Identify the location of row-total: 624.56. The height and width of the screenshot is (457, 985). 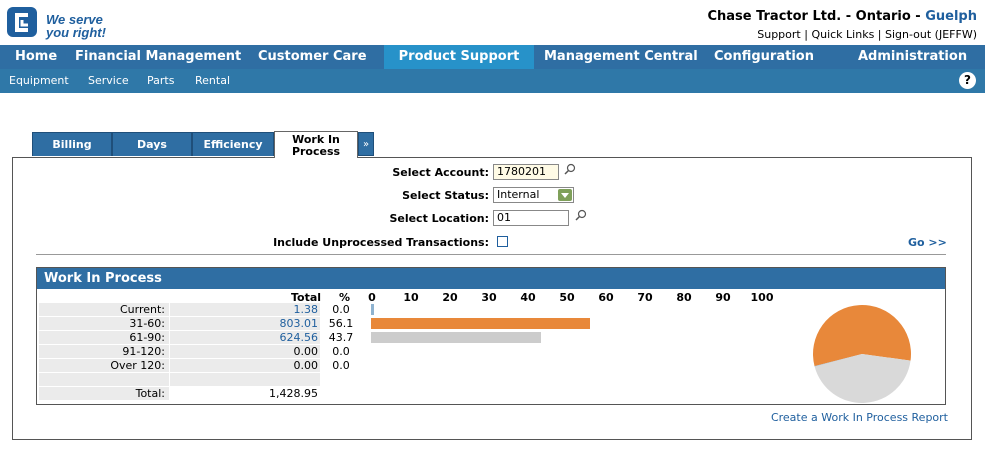
(245, 337).